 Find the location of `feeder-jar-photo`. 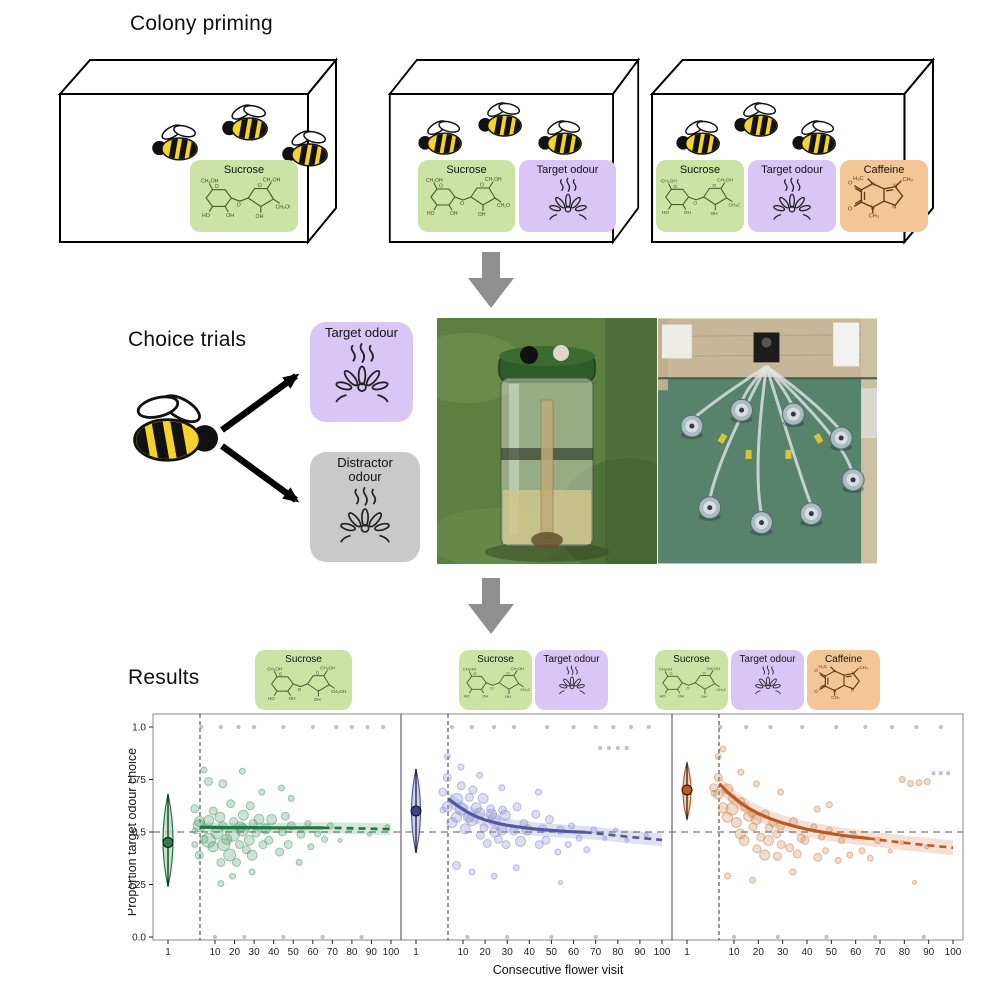

feeder-jar-photo is located at coordinates (547, 441).